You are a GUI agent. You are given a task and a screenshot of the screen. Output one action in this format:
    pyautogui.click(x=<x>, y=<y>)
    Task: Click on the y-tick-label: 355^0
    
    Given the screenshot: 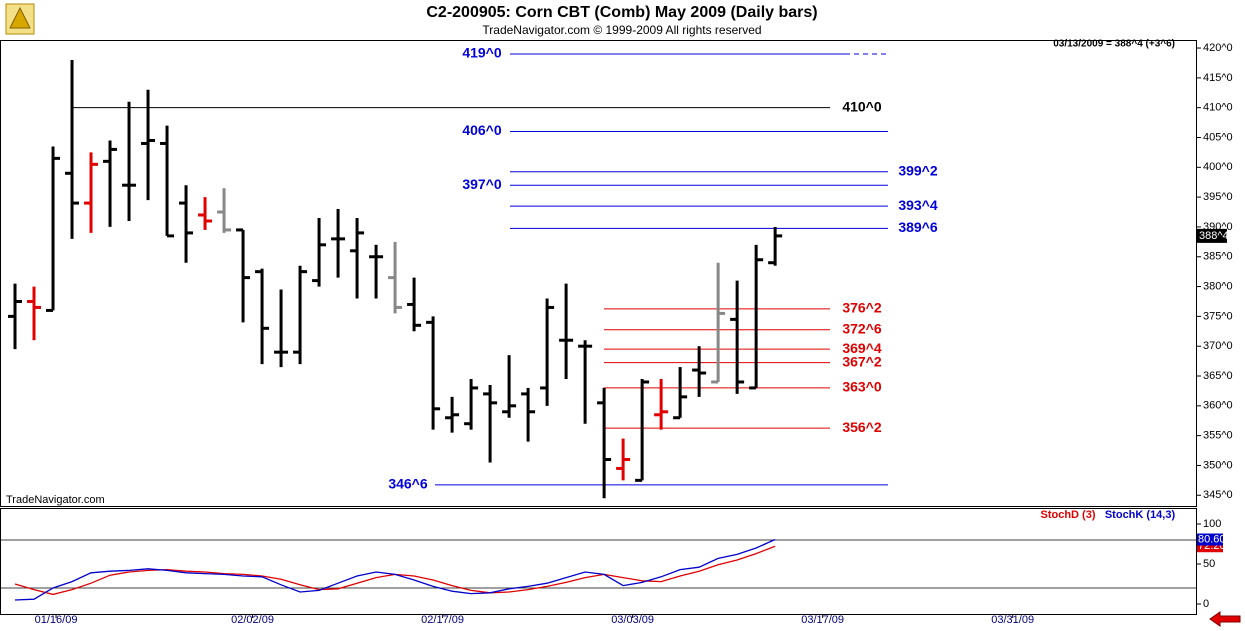 What is the action you would take?
    pyautogui.click(x=1218, y=436)
    